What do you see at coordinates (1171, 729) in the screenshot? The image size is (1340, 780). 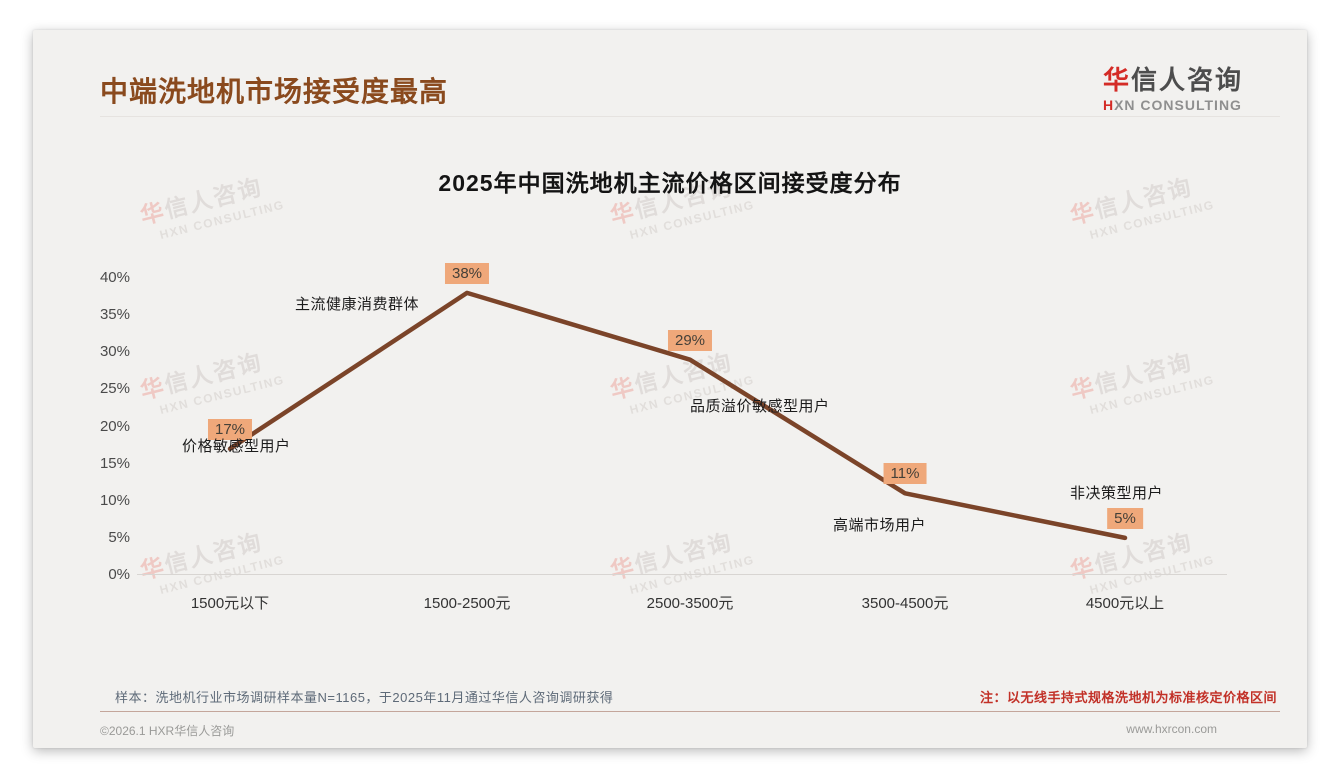 I see `website-url: www.hxrcon.com` at bounding box center [1171, 729].